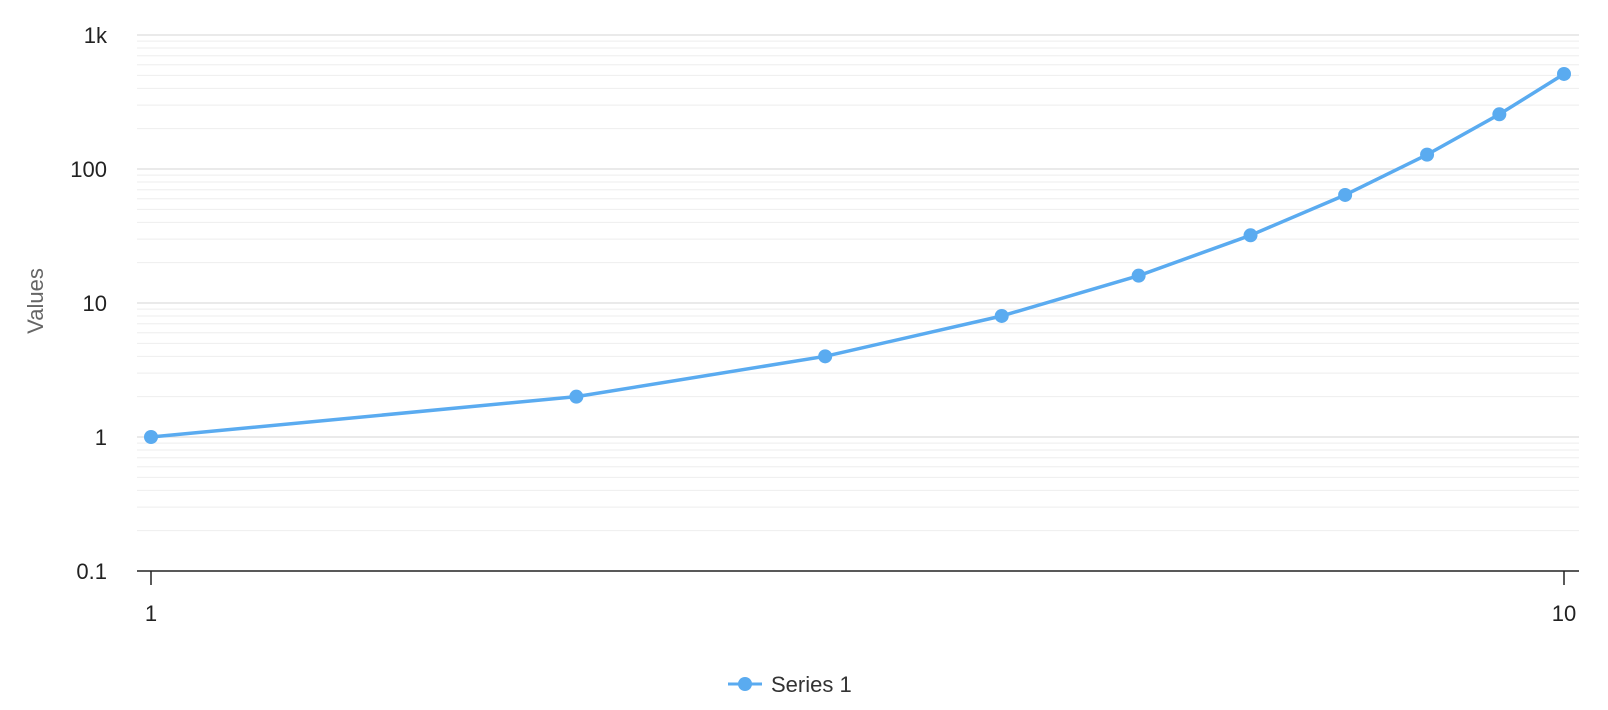  I want to click on legend: Series 1, so click(790, 684).